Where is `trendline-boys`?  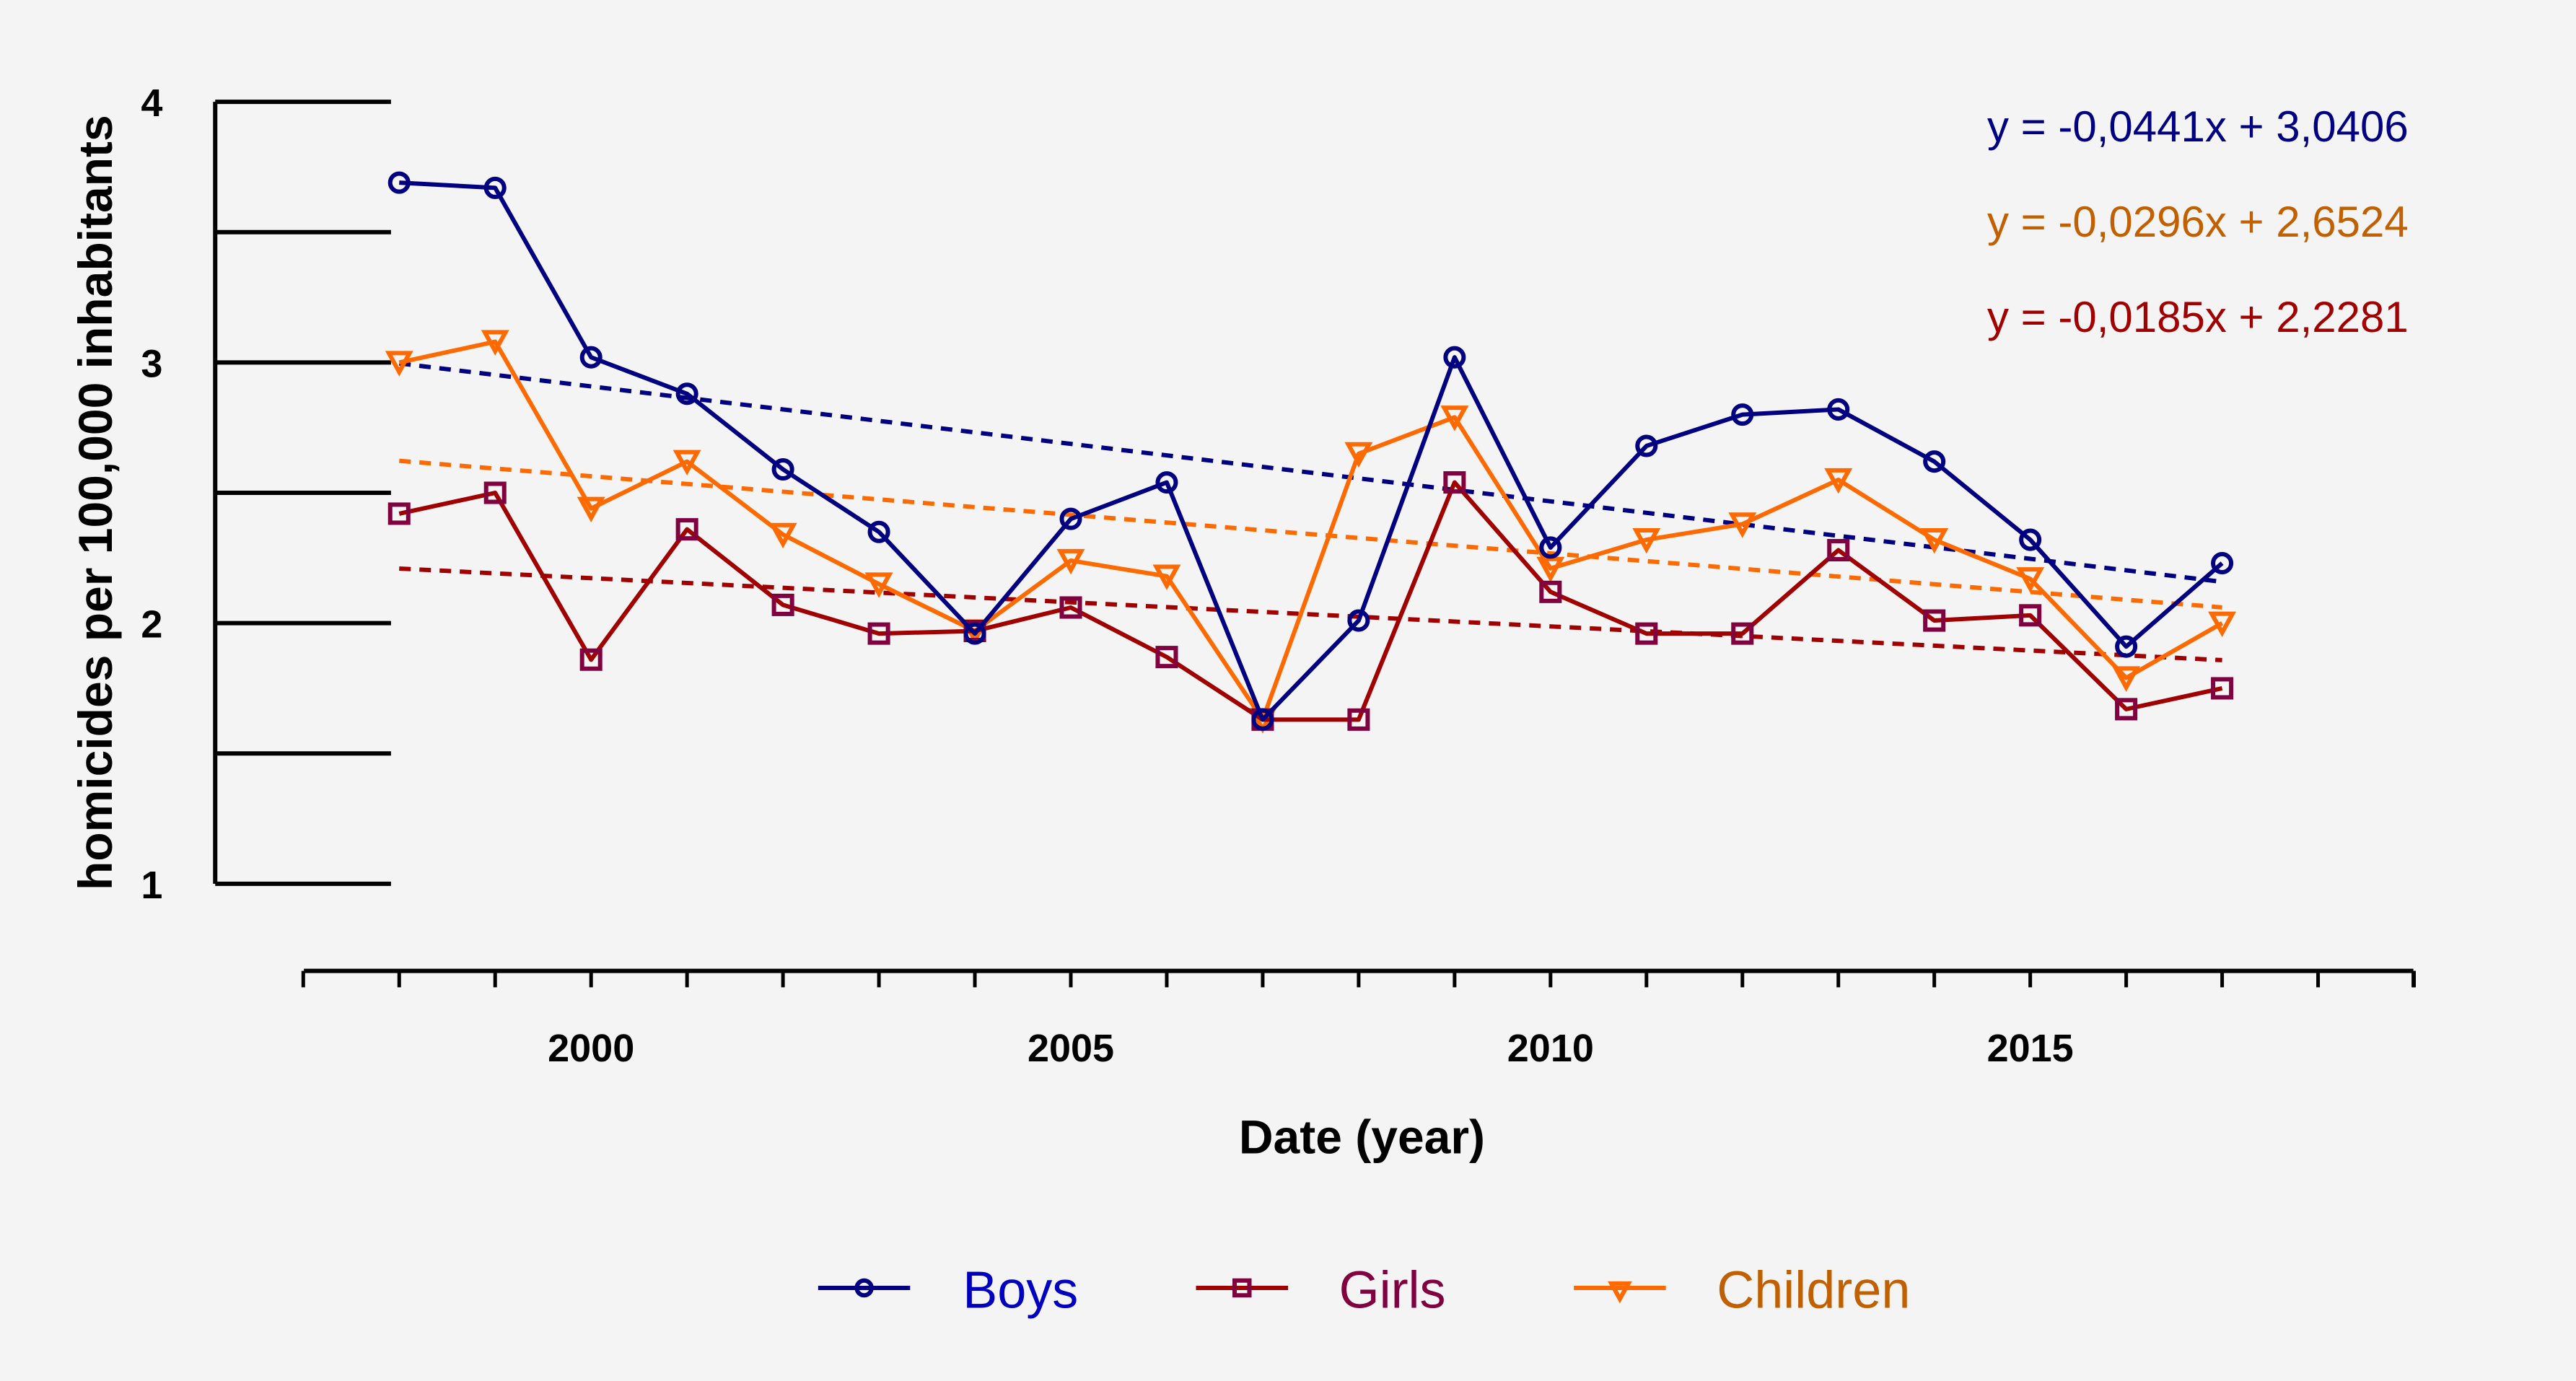 trendline-boys is located at coordinates (1310, 473).